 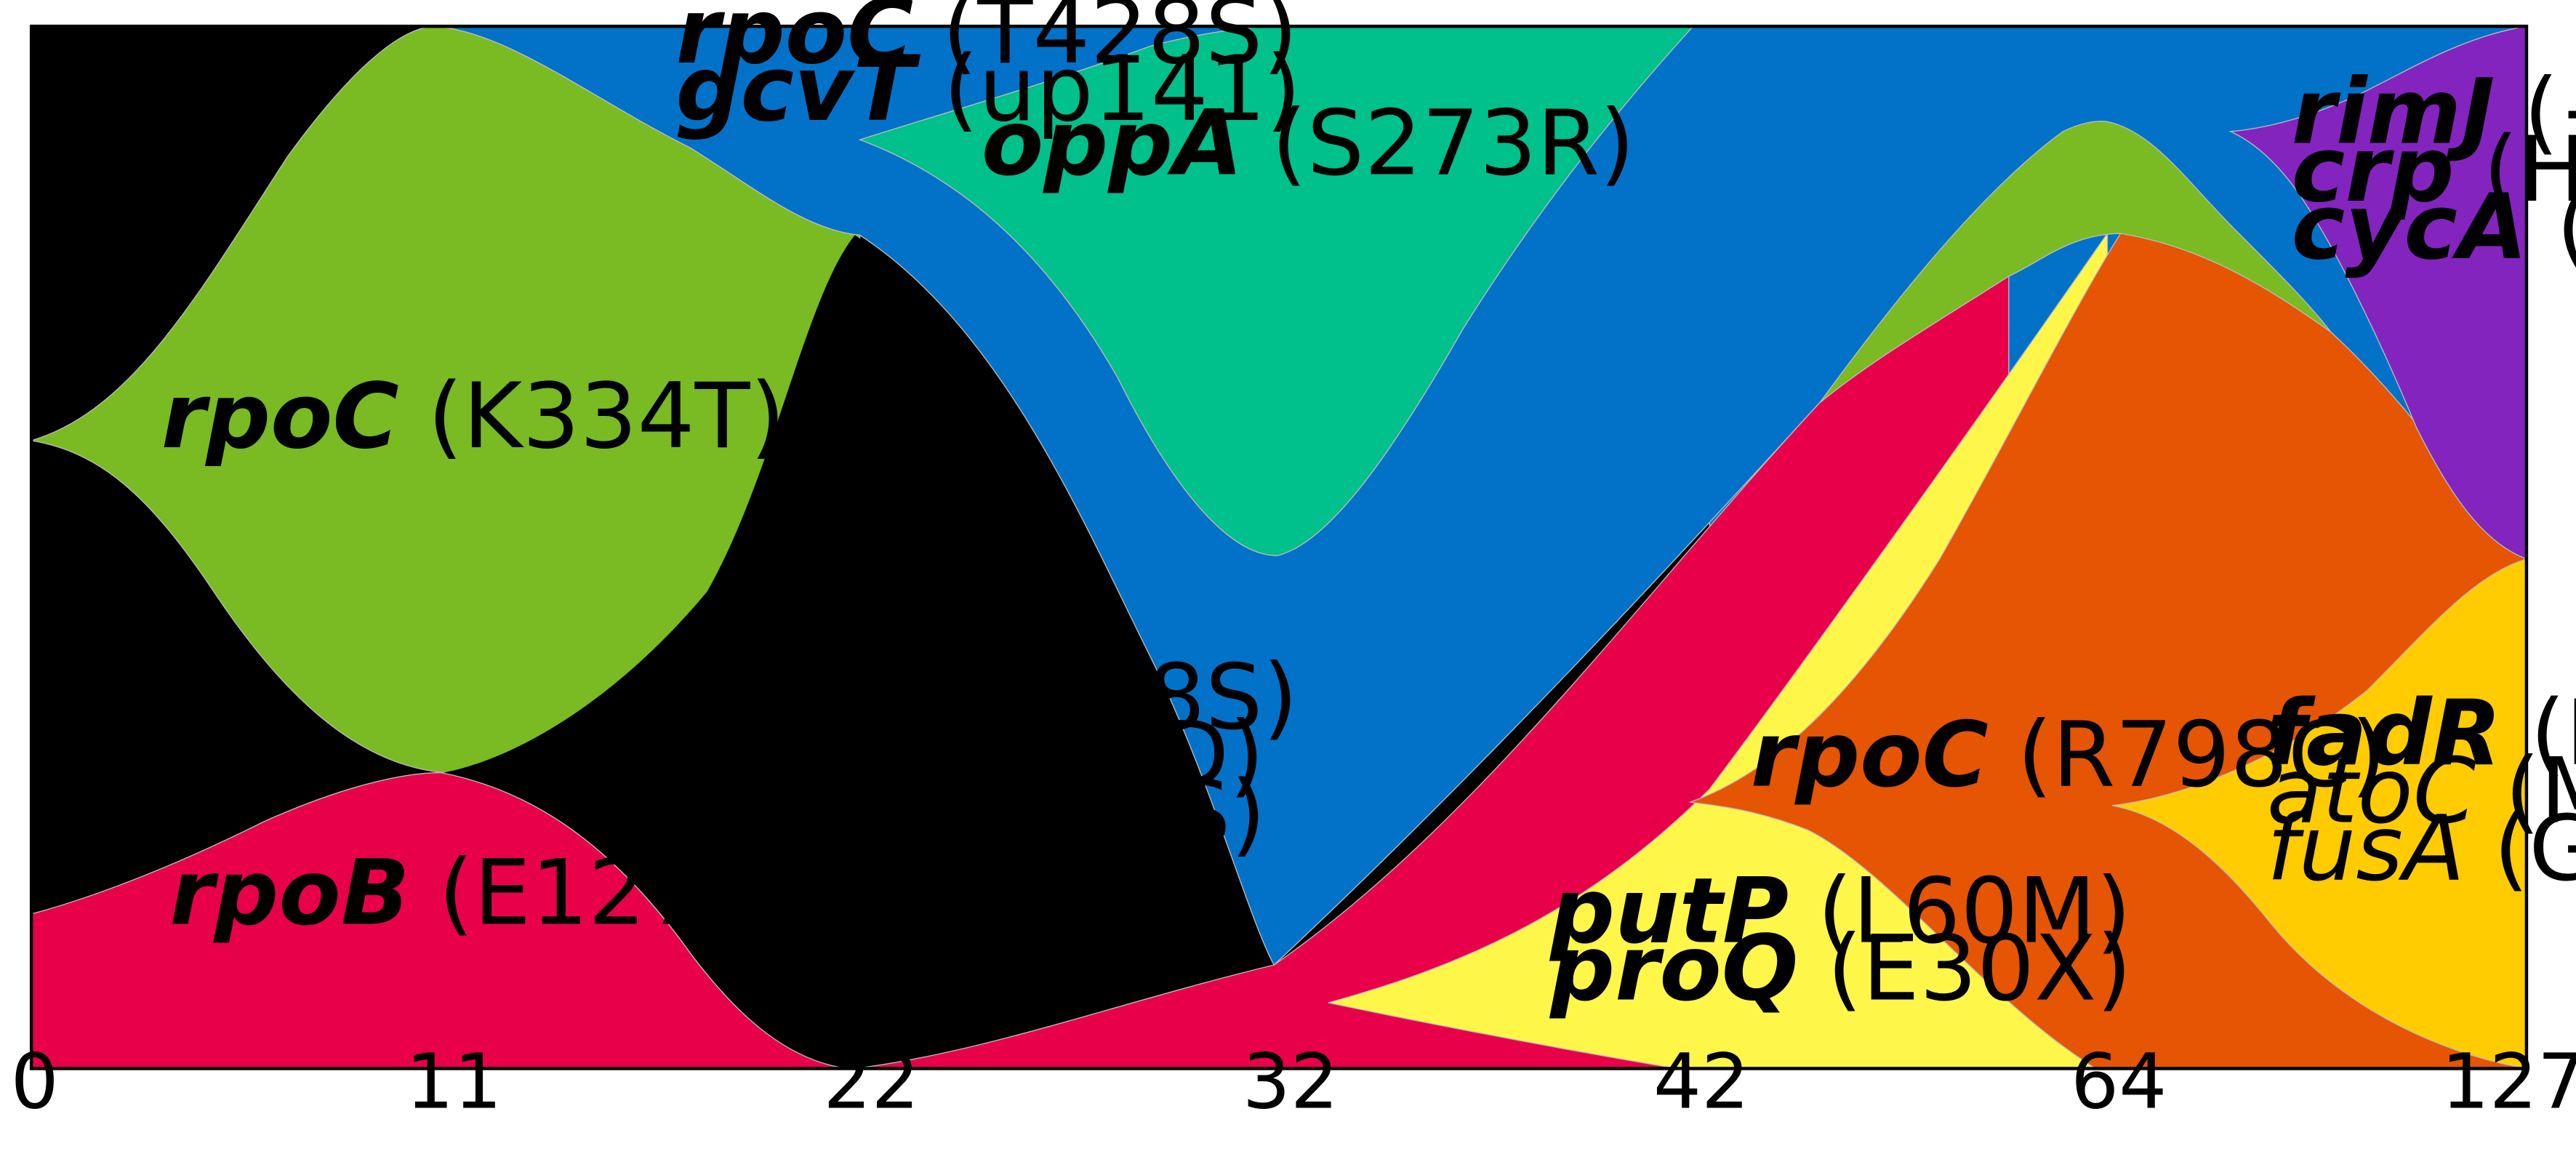 I want to click on mutation-label: gcvT (up141), so click(x=988, y=89).